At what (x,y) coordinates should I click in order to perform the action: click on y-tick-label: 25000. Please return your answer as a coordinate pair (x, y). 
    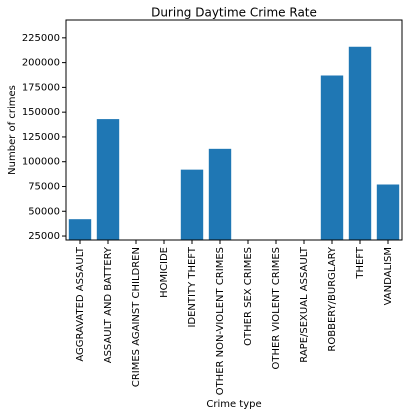
    Looking at the image, I should click on (44, 236).